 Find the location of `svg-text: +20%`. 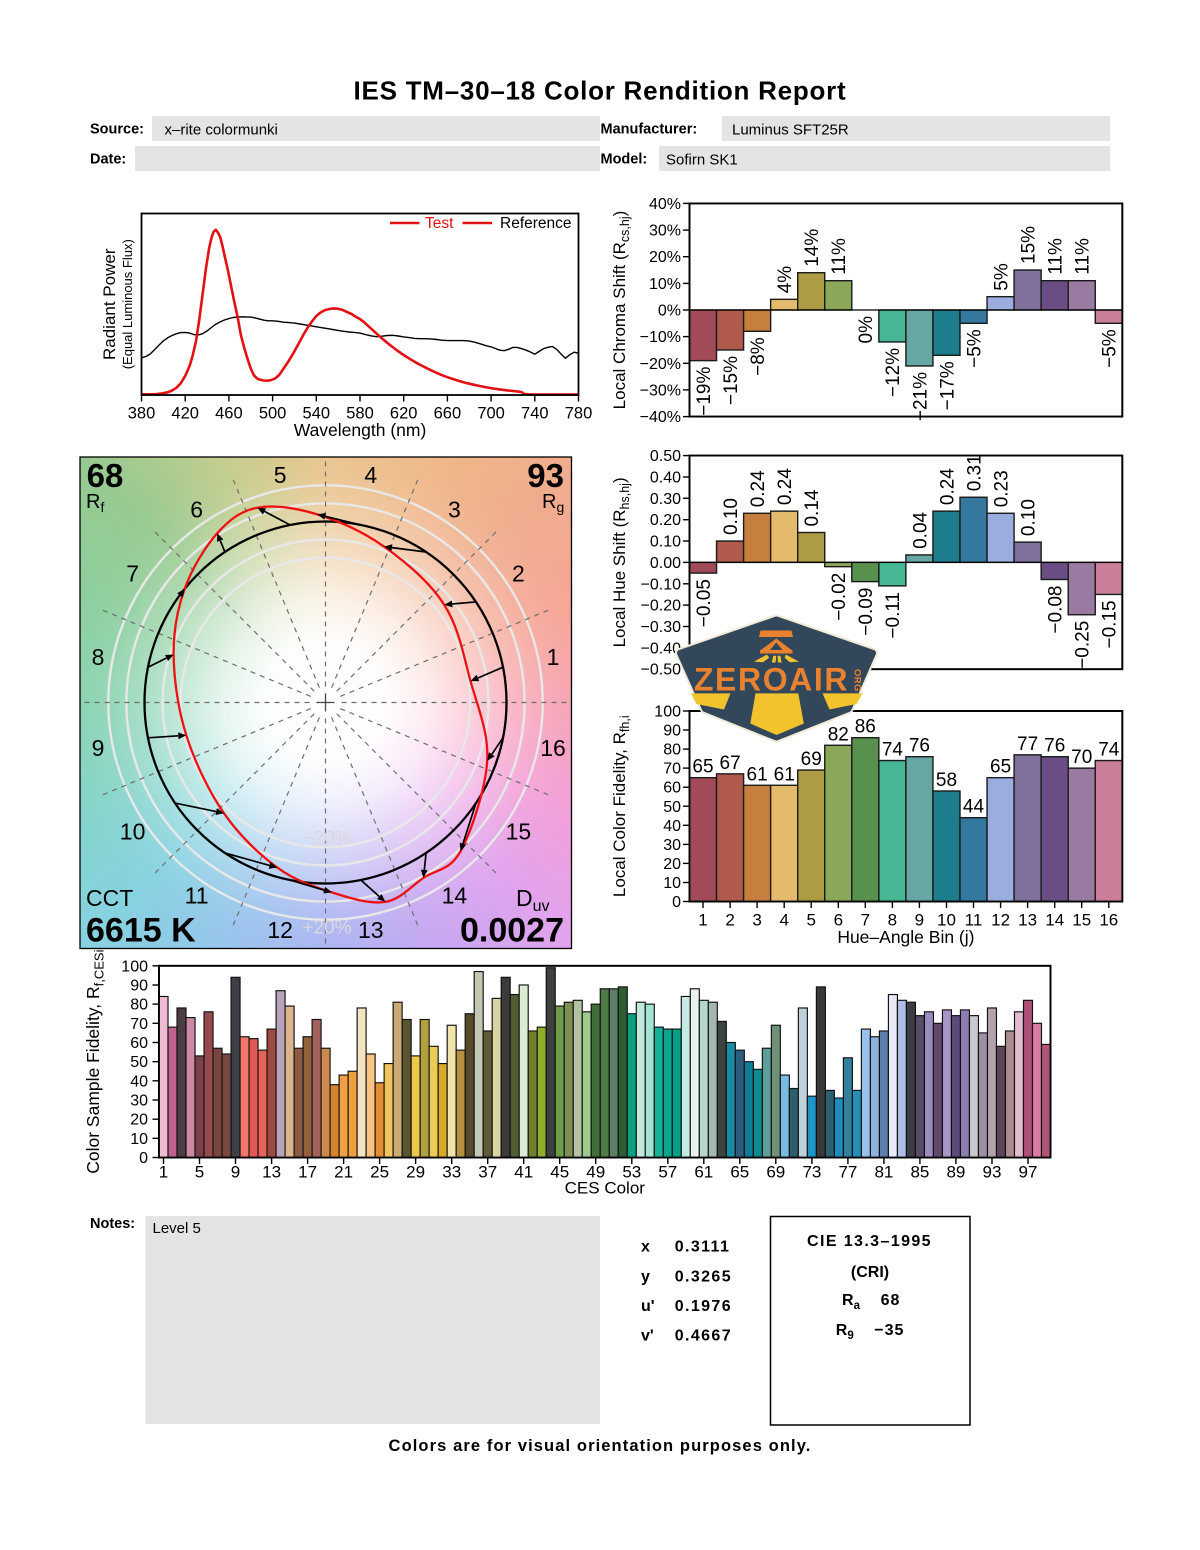

svg-text: +20% is located at coordinates (326, 928).